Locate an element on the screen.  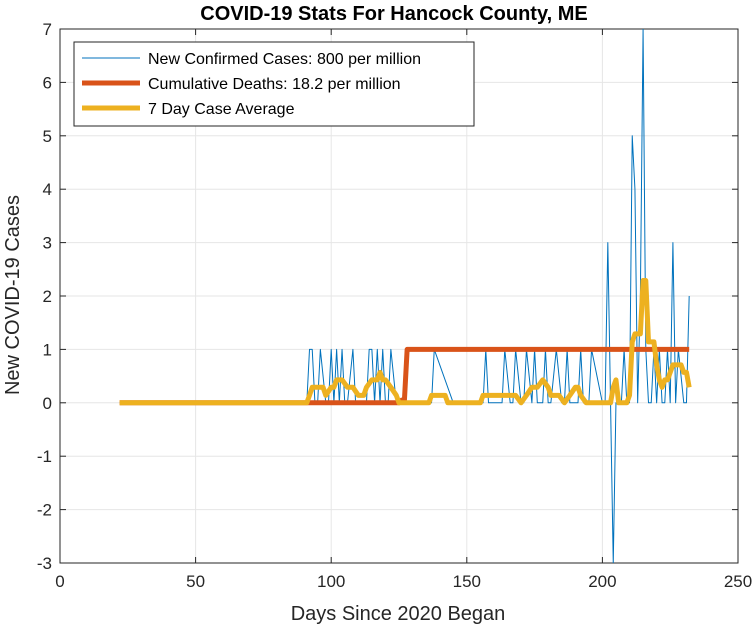
y-axis-label: New COVID-19 Cases is located at coordinates (13, 295).